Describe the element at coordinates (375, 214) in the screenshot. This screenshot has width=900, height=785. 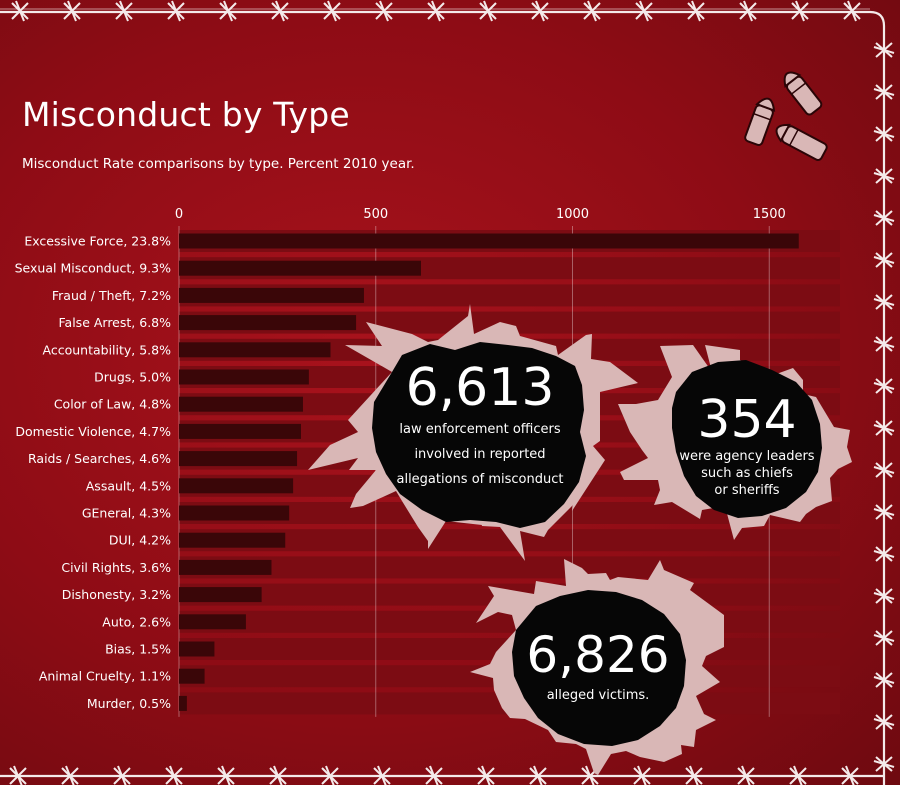
I see `x-tick-label: 500` at that location.